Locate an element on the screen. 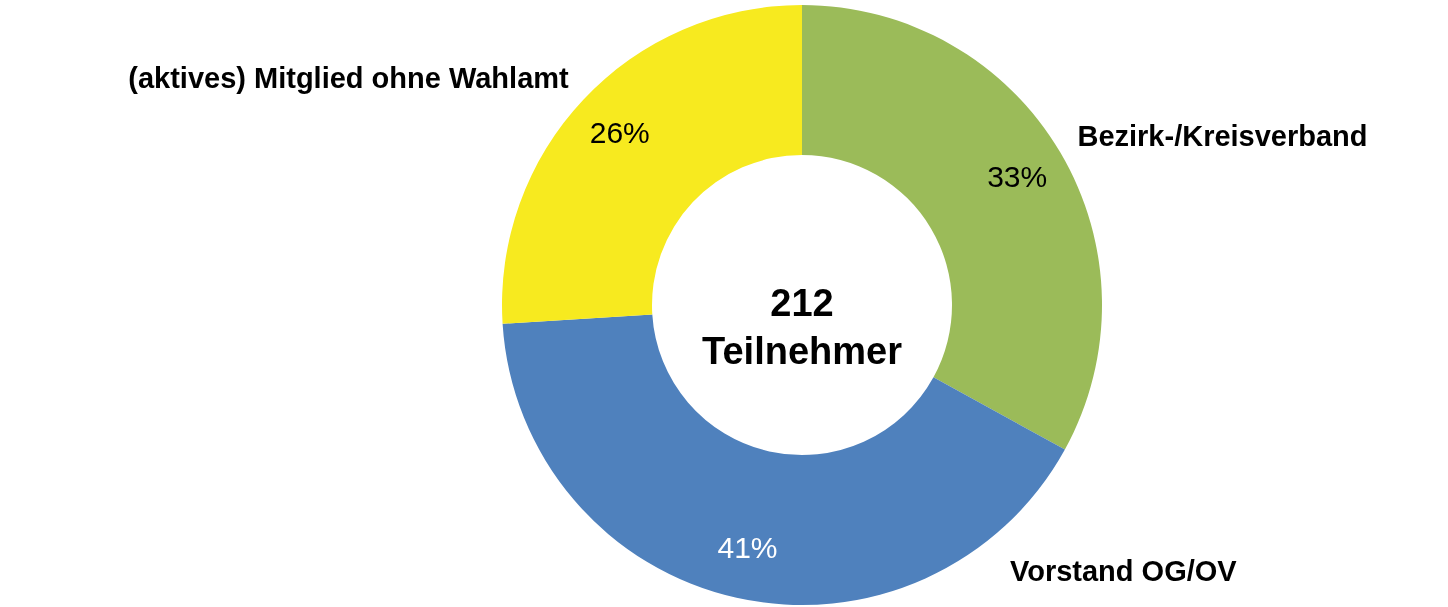 The width and height of the screenshot is (1448, 607). slice-label: Vorstand OG/OV is located at coordinates (1124, 571).